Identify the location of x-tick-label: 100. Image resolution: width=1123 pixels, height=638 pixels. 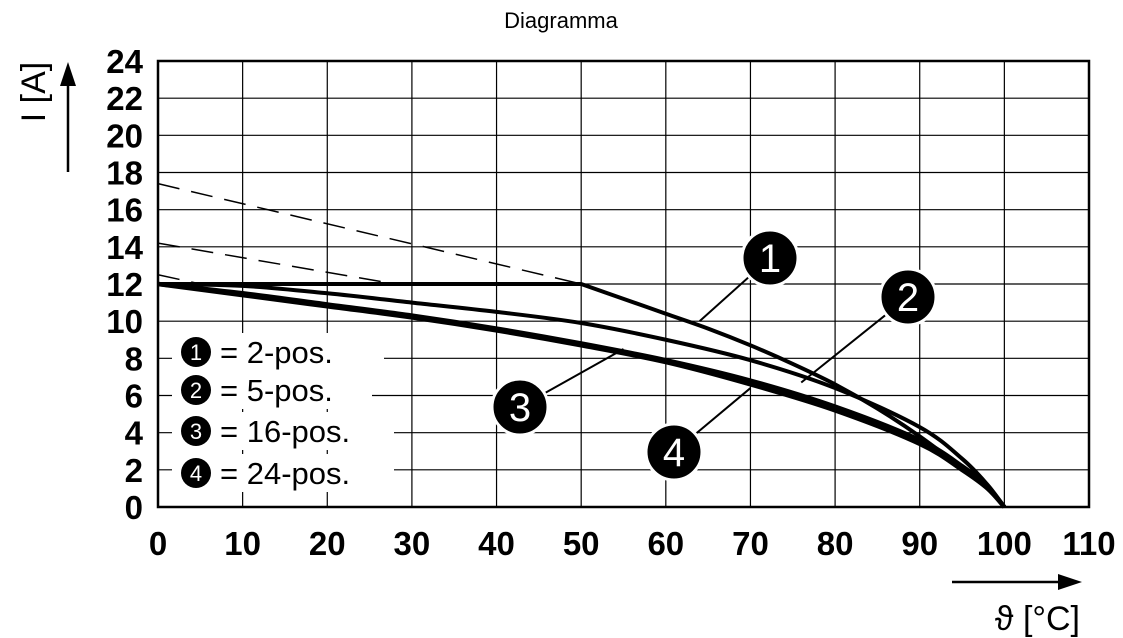
(1004, 543).